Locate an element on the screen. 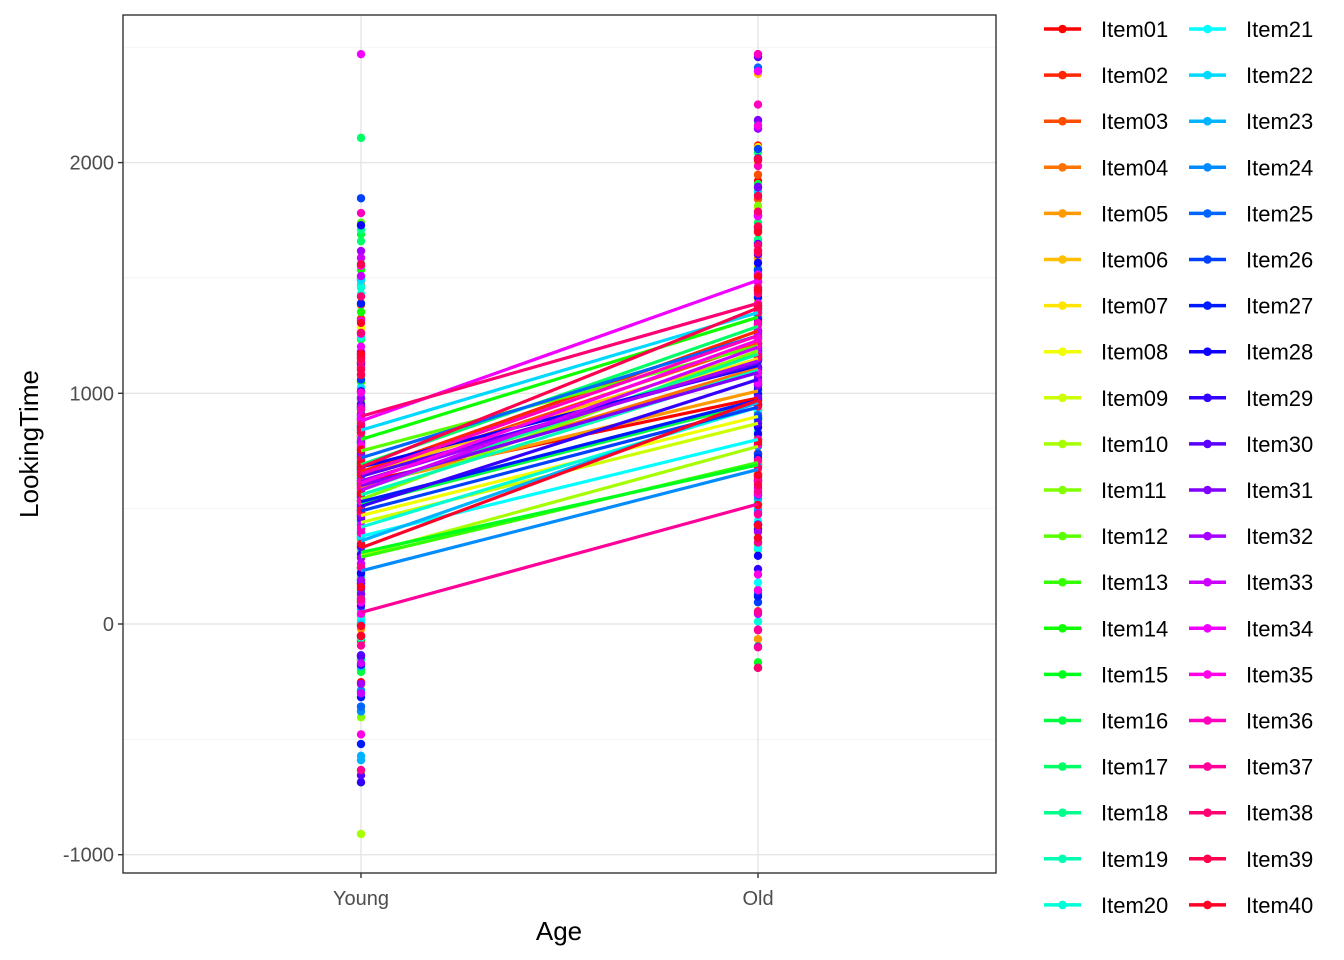 The height and width of the screenshot is (960, 1344). legend-label: Item21 is located at coordinates (1279, 29).